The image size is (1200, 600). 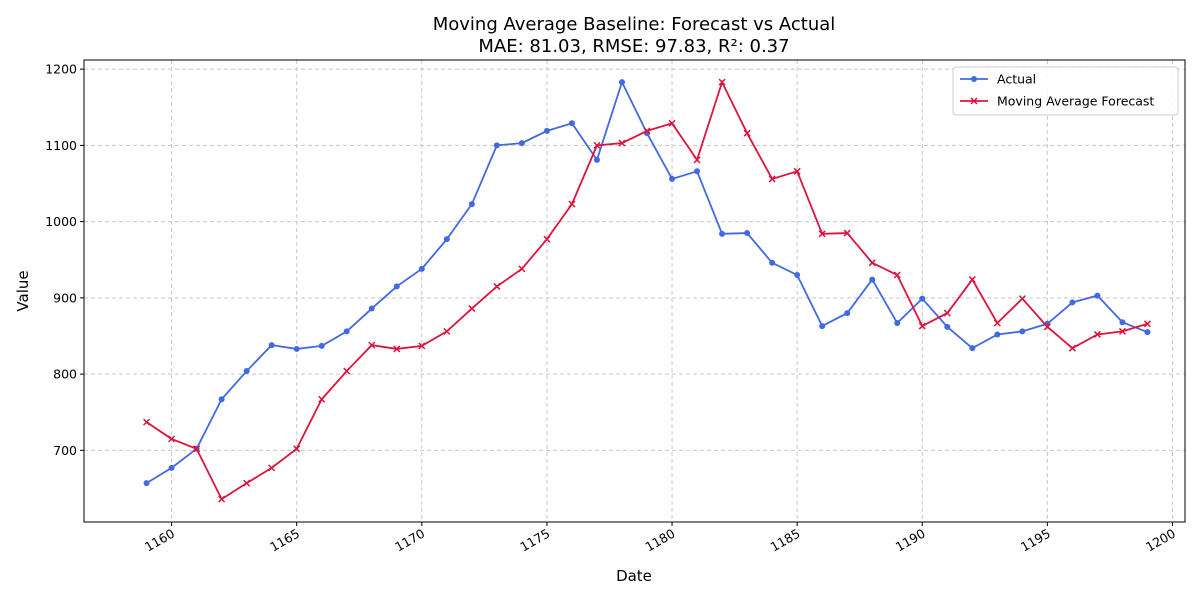 I want to click on x-tick-label: 1165, so click(x=284, y=540).